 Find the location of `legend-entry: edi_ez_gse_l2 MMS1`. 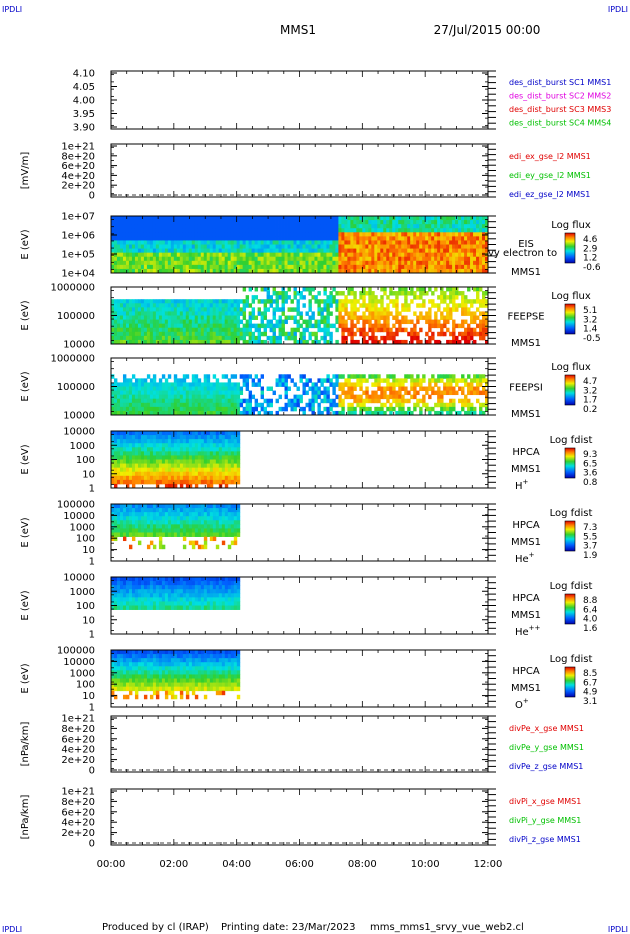

legend-entry: edi_ez_gse_l2 MMS1 is located at coordinates (549, 194).